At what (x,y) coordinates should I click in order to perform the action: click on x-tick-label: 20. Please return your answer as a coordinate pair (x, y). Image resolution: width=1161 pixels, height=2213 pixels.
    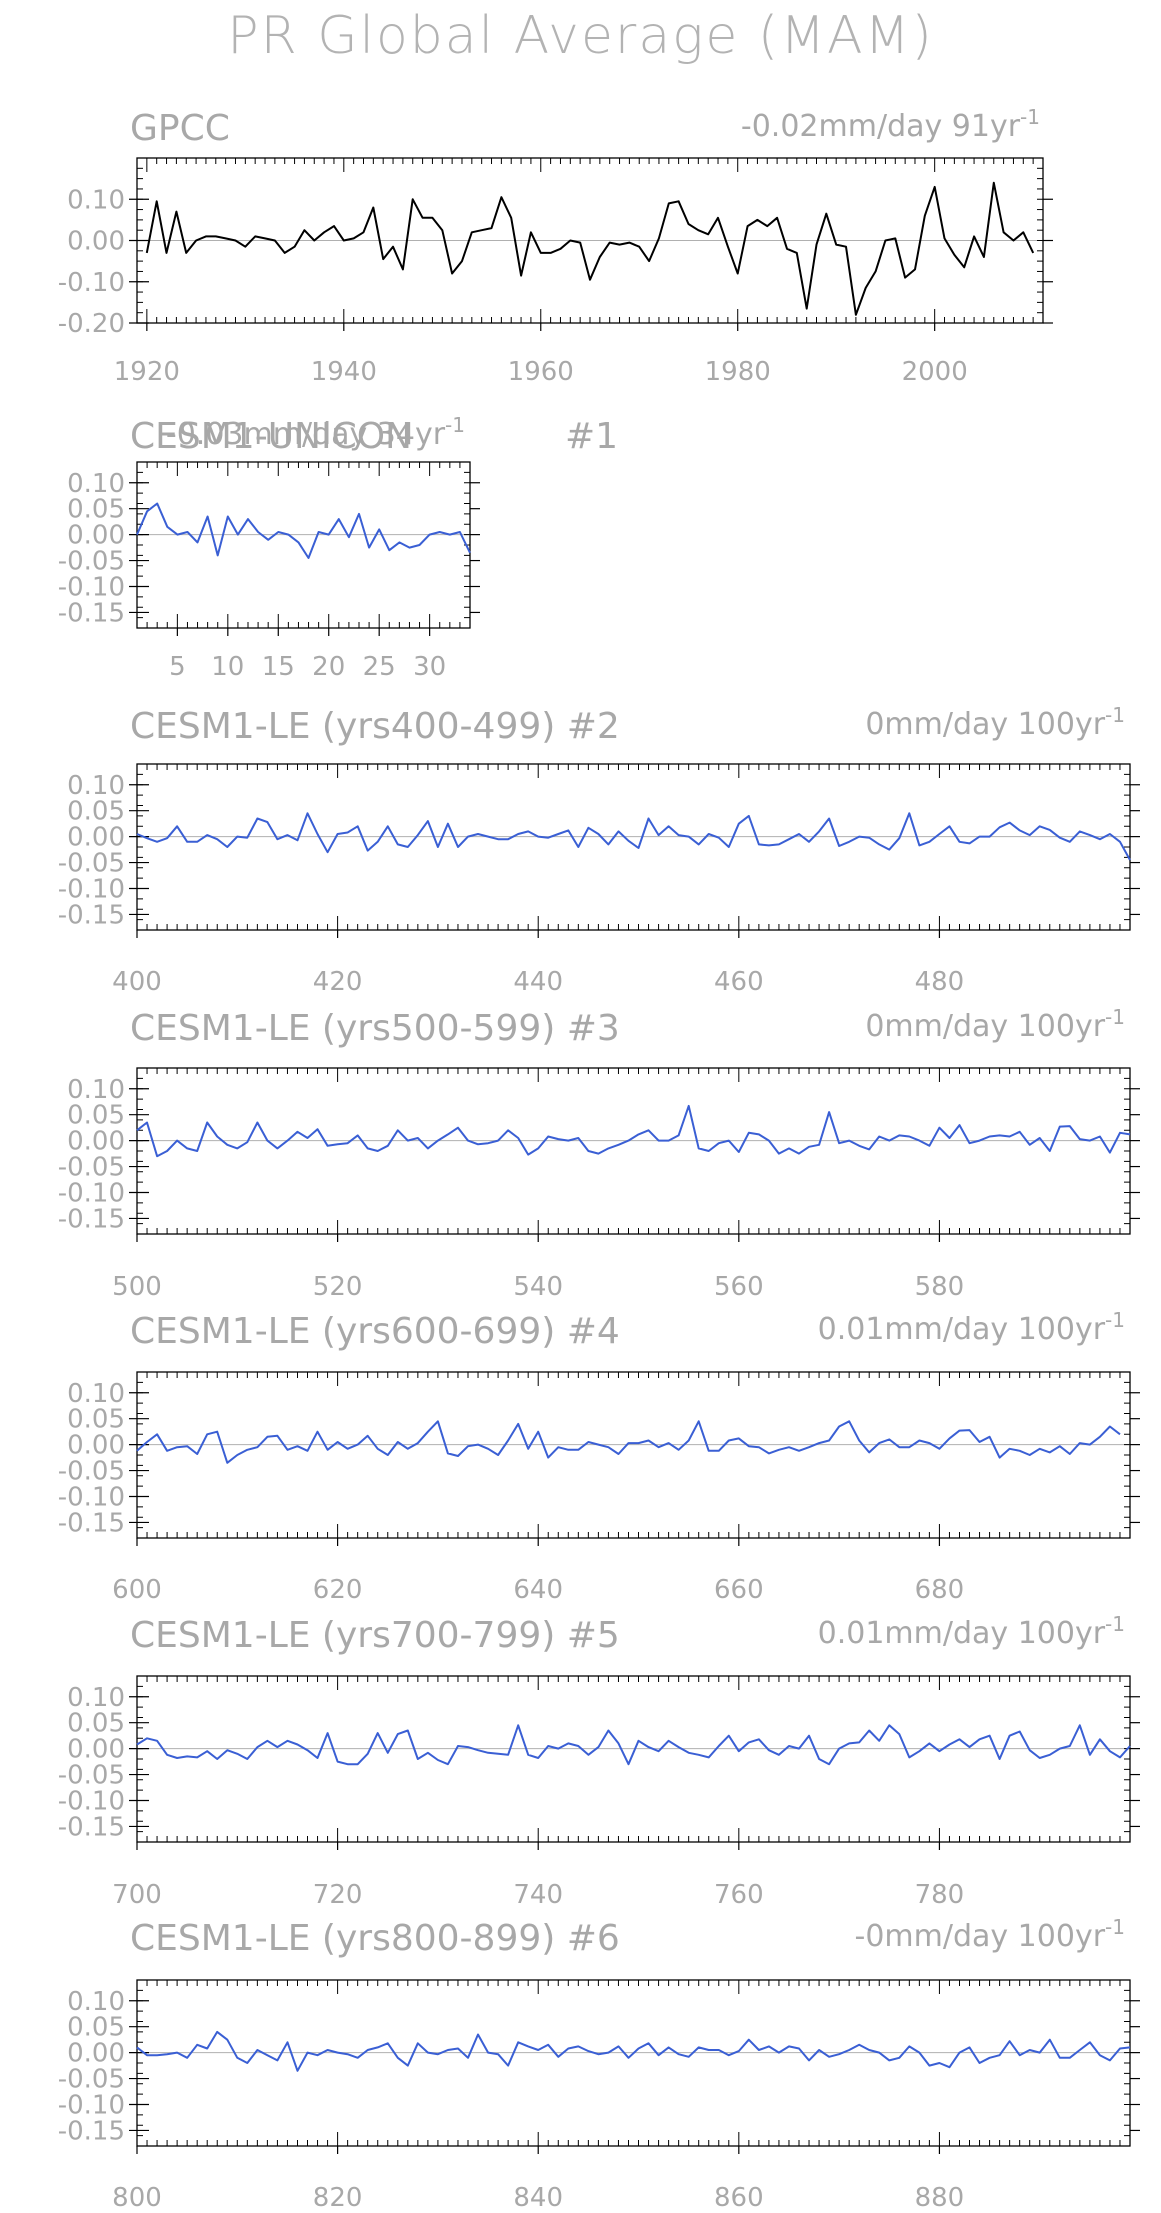
    Looking at the image, I should click on (328, 667).